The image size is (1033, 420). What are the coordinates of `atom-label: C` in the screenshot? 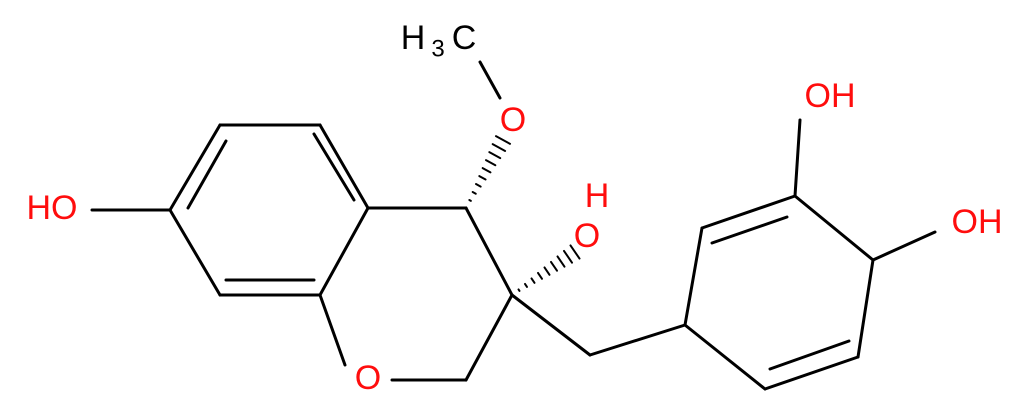 It's located at (464, 38).